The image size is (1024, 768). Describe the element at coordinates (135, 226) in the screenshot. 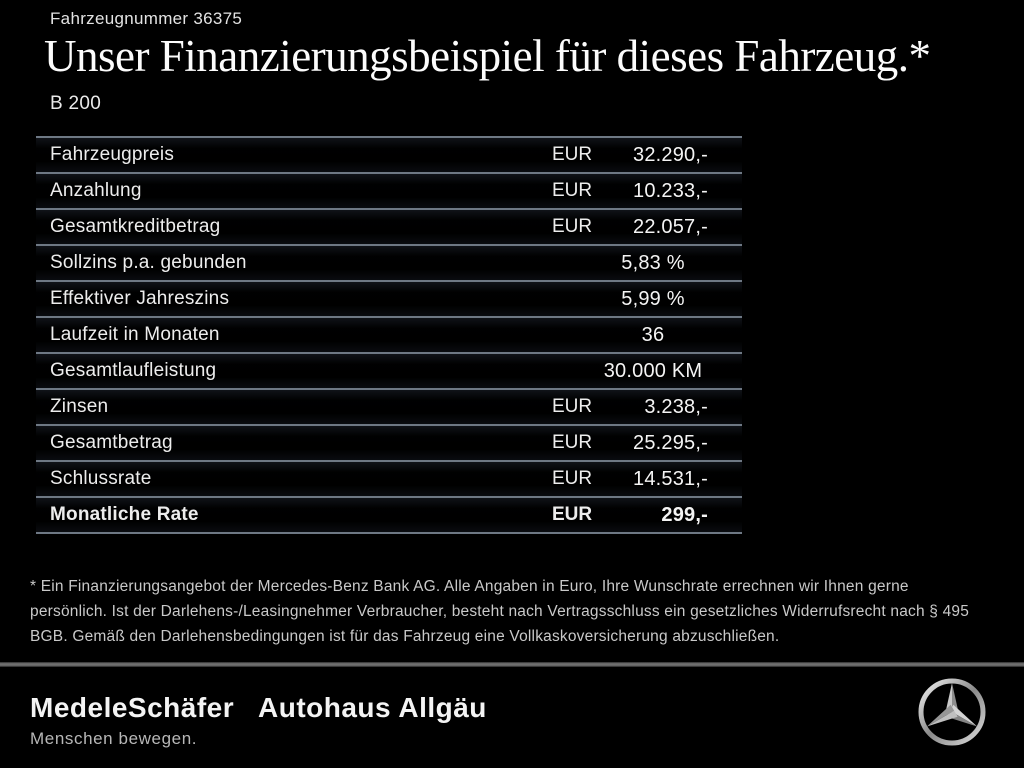

I see `row-label: Gesamtkreditbetrag` at that location.